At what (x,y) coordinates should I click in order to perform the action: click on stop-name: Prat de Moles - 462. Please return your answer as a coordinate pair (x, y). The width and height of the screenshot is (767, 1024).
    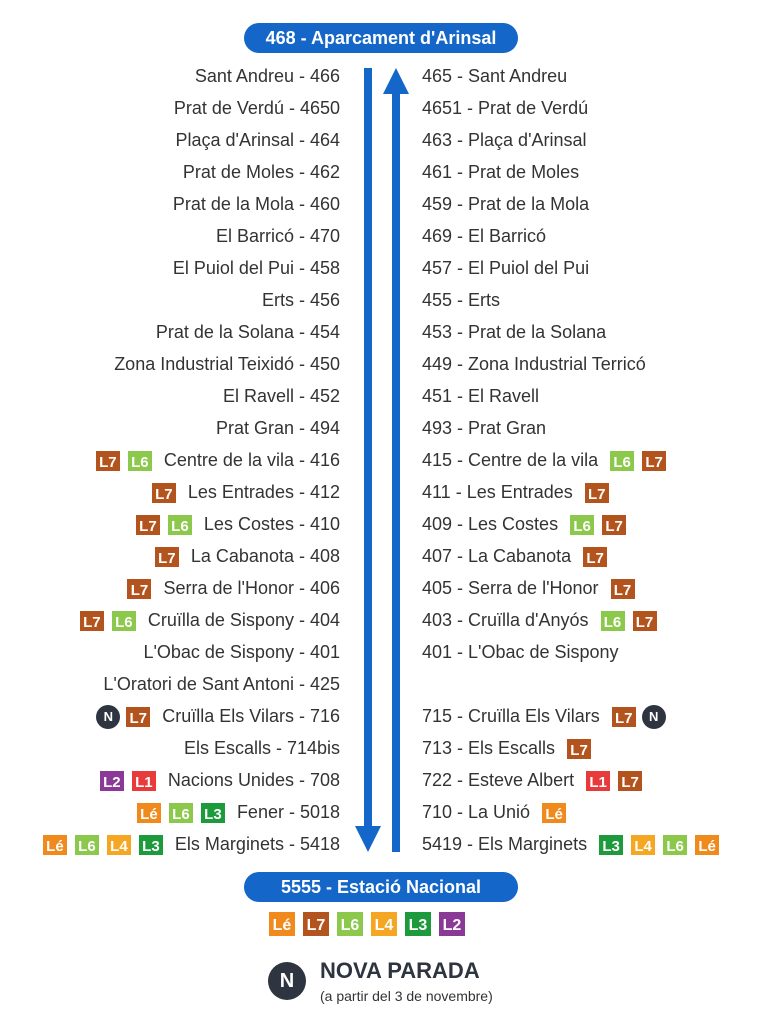
    Looking at the image, I should click on (261, 172).